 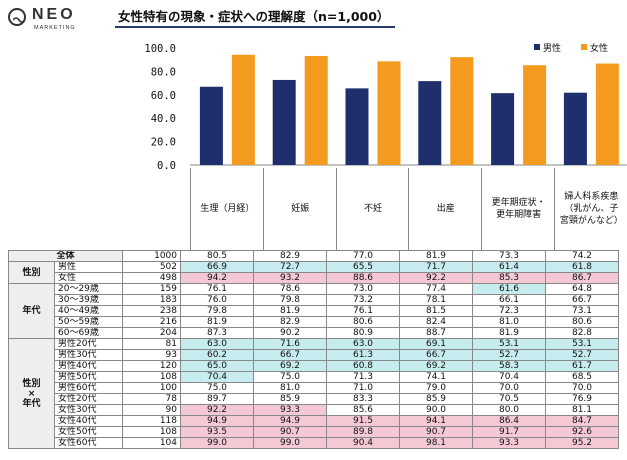 I want to click on row-label: 男性20代, so click(x=88, y=344).